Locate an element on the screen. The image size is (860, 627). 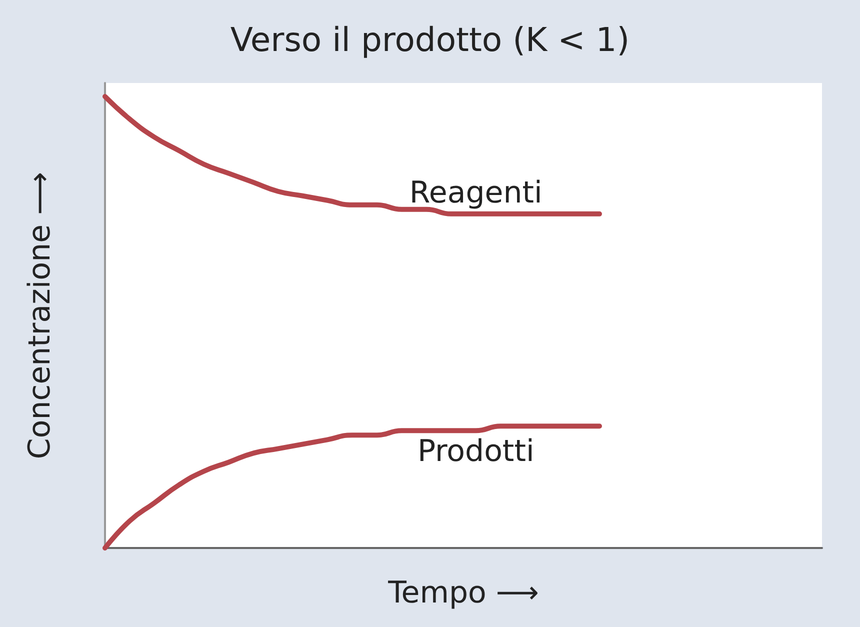
series-label: Prodotti is located at coordinates (475, 452).